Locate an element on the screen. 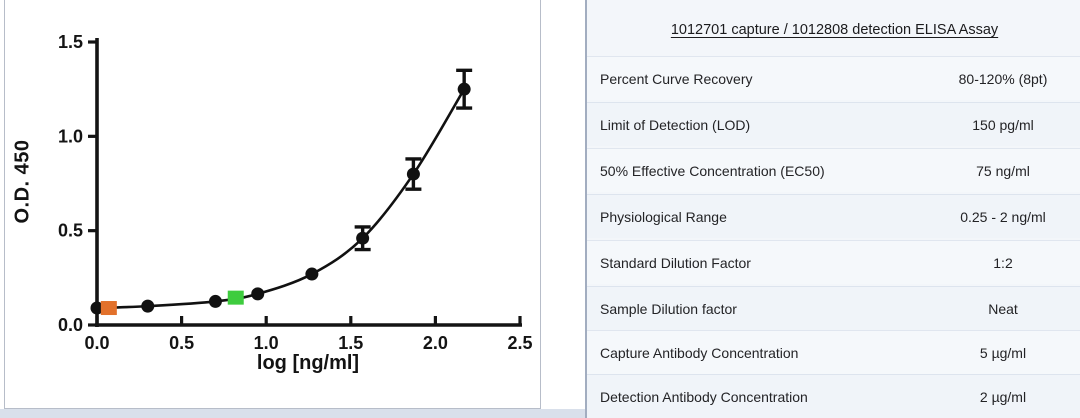 This screenshot has height=418, width=1080. row-label: Limit of Detection (LOD) is located at coordinates (675, 124).